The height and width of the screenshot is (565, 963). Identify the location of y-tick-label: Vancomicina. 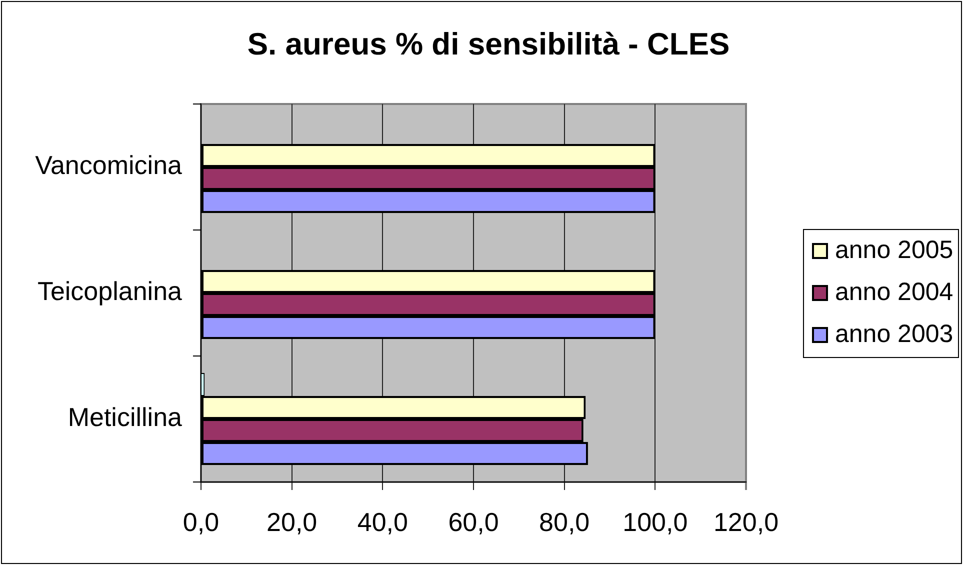
(109, 165).